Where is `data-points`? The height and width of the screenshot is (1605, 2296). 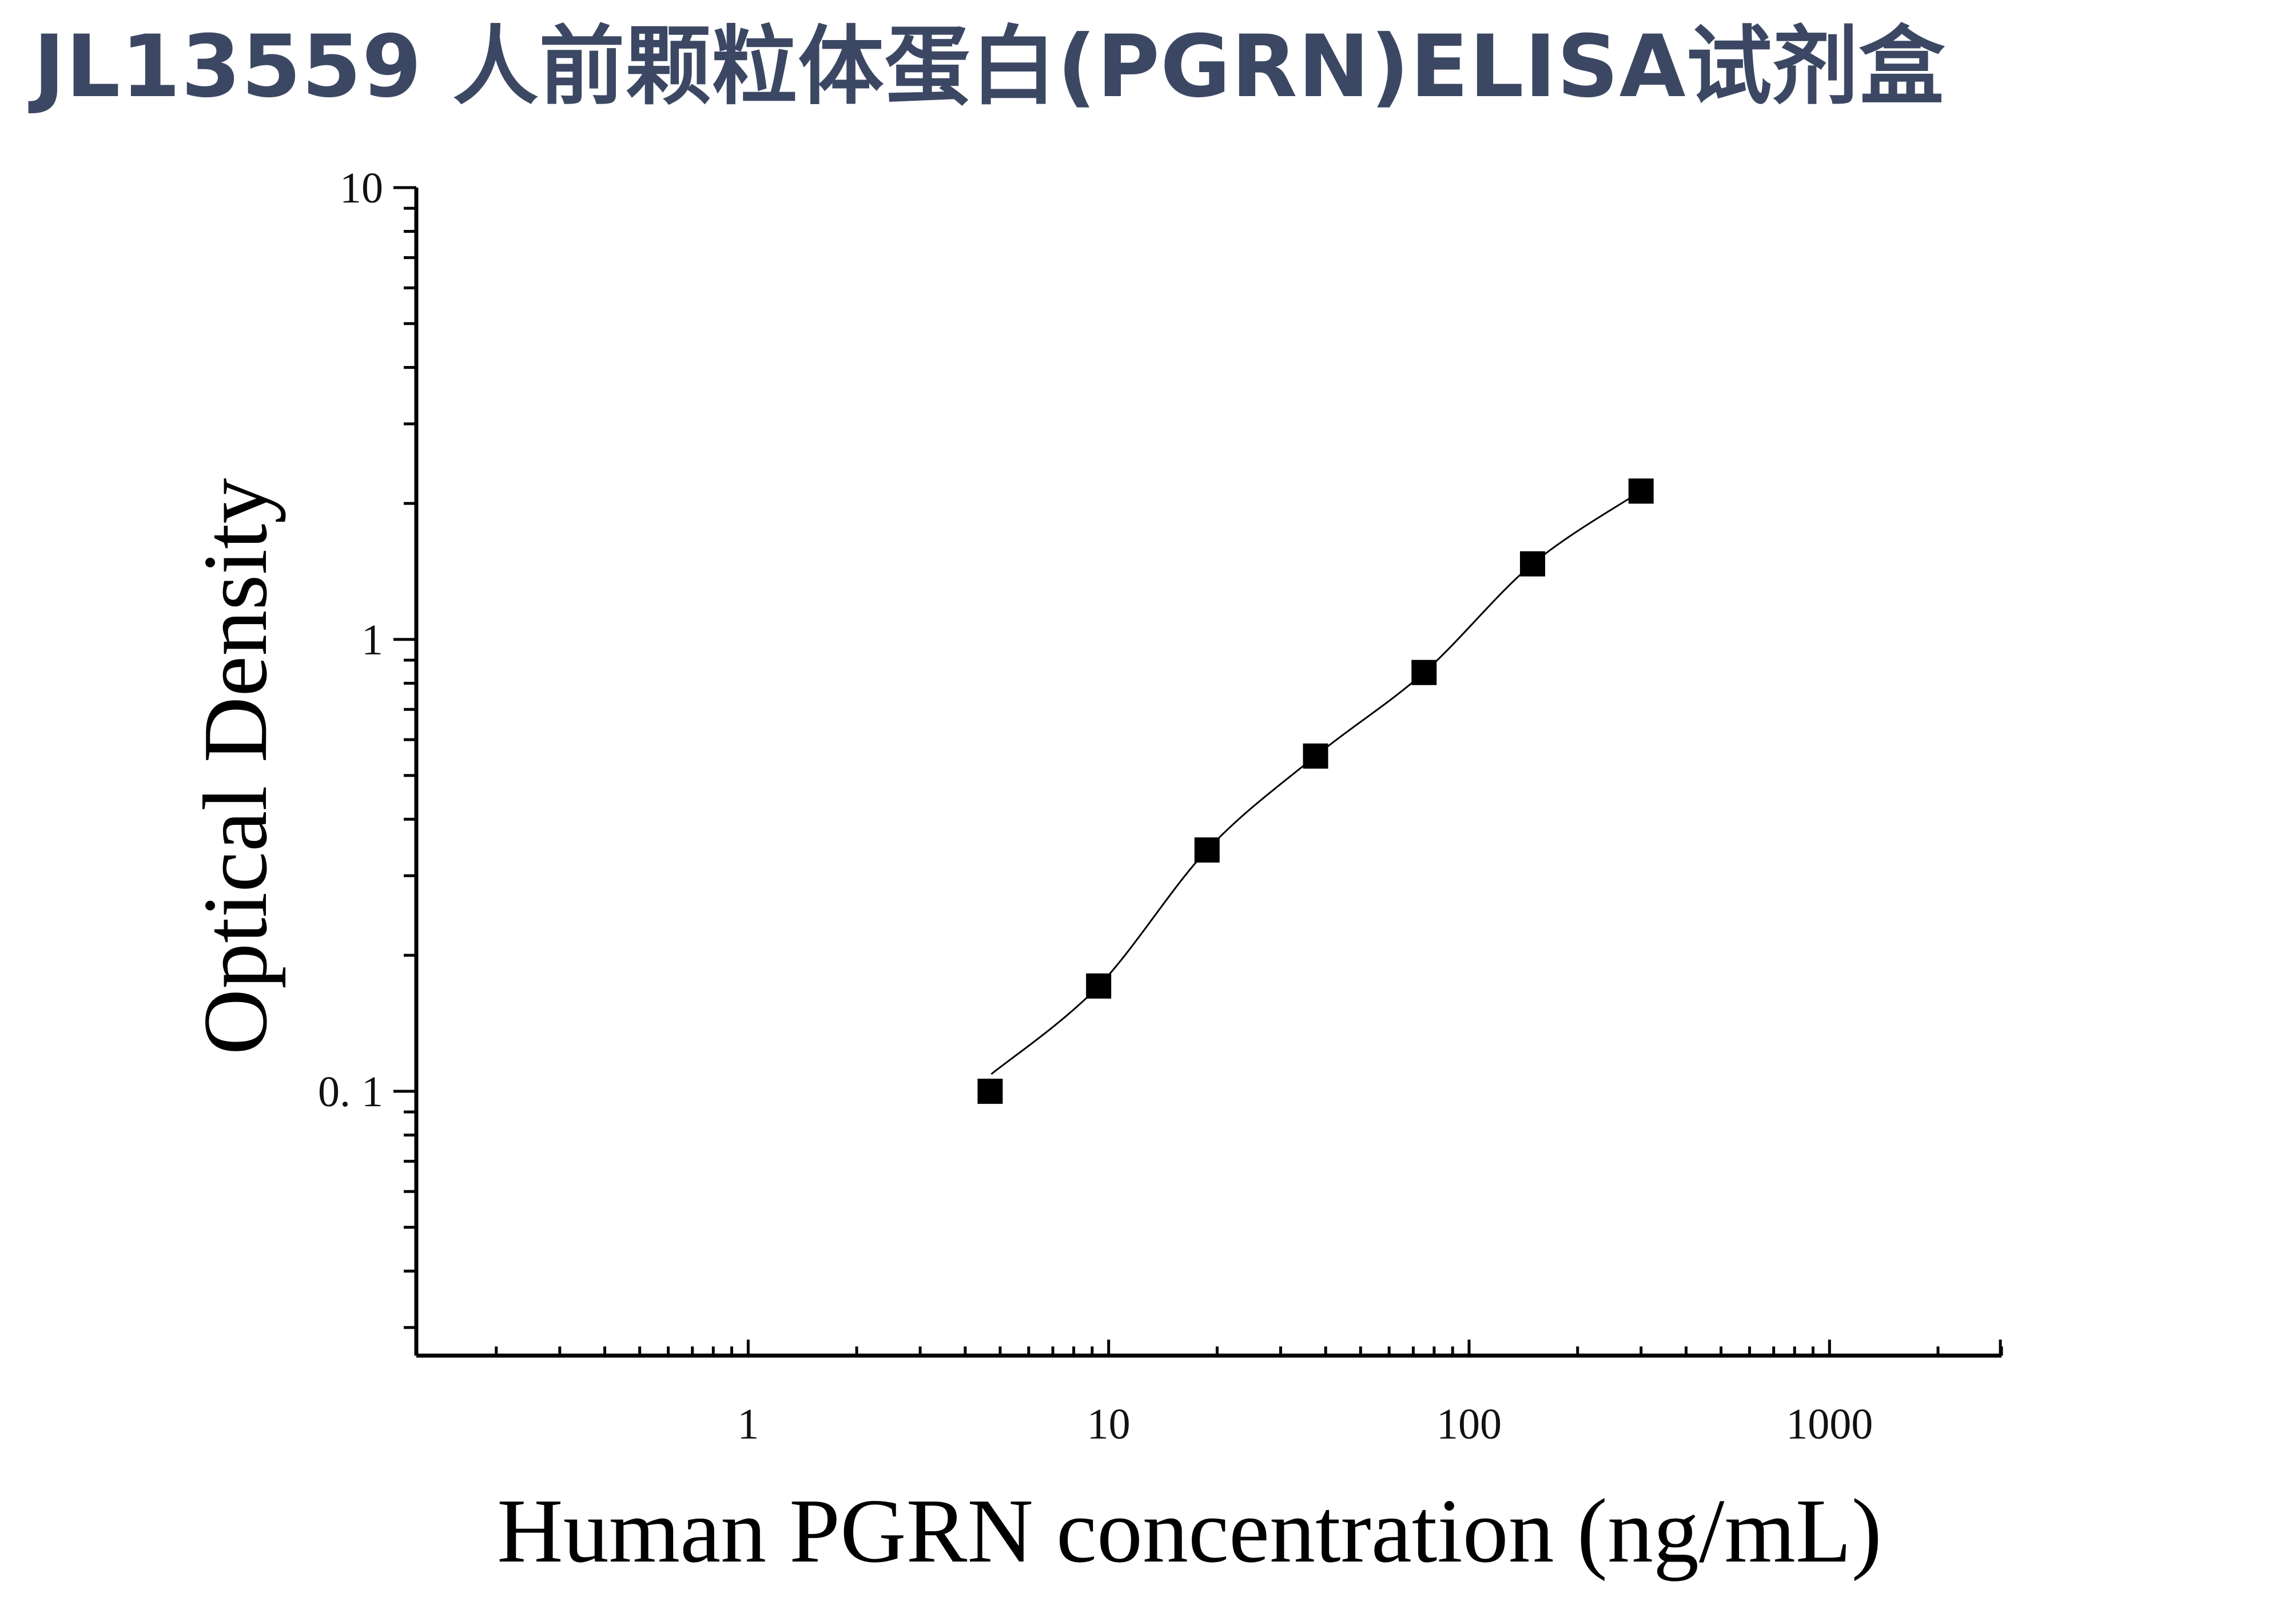
data-points is located at coordinates (1315, 791).